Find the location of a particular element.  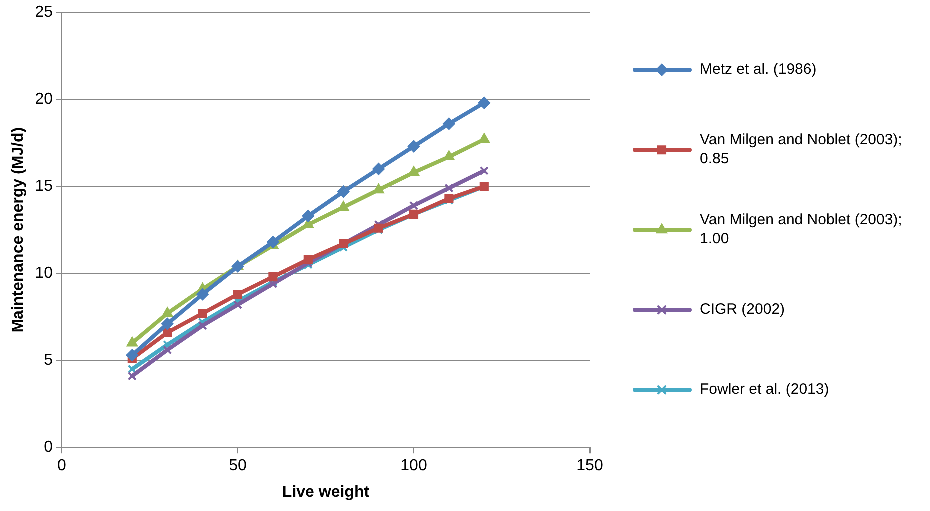

legend-label: Fowler et al. (2013) is located at coordinates (765, 389).